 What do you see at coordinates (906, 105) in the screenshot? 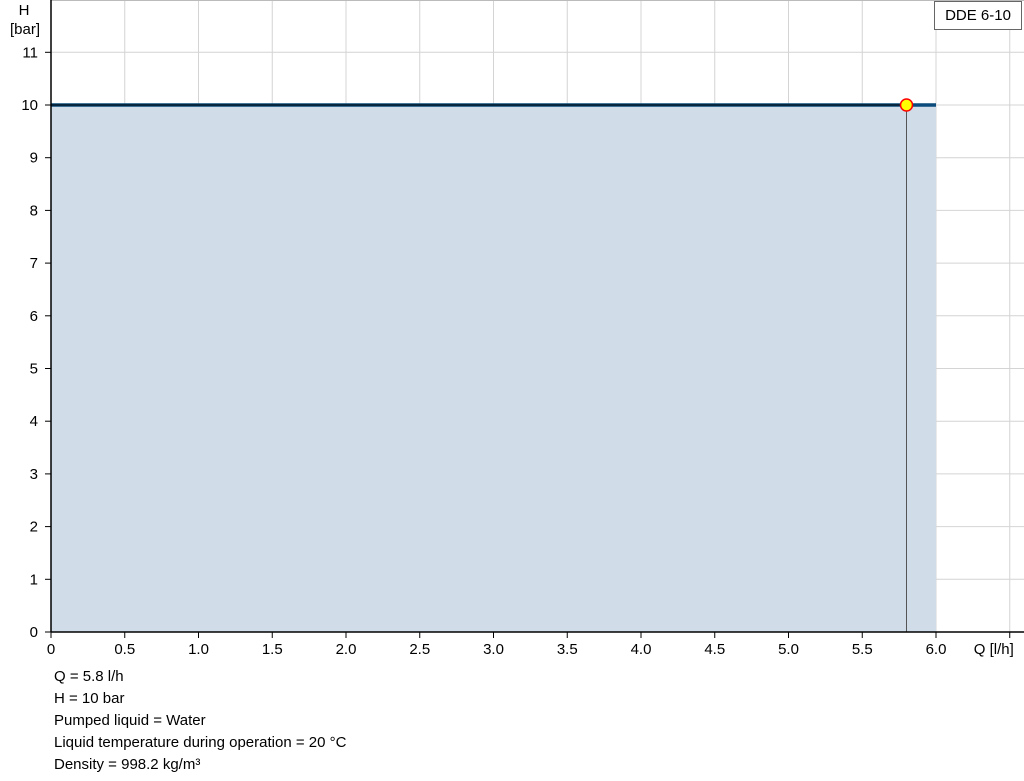
I see `duty-point` at bounding box center [906, 105].